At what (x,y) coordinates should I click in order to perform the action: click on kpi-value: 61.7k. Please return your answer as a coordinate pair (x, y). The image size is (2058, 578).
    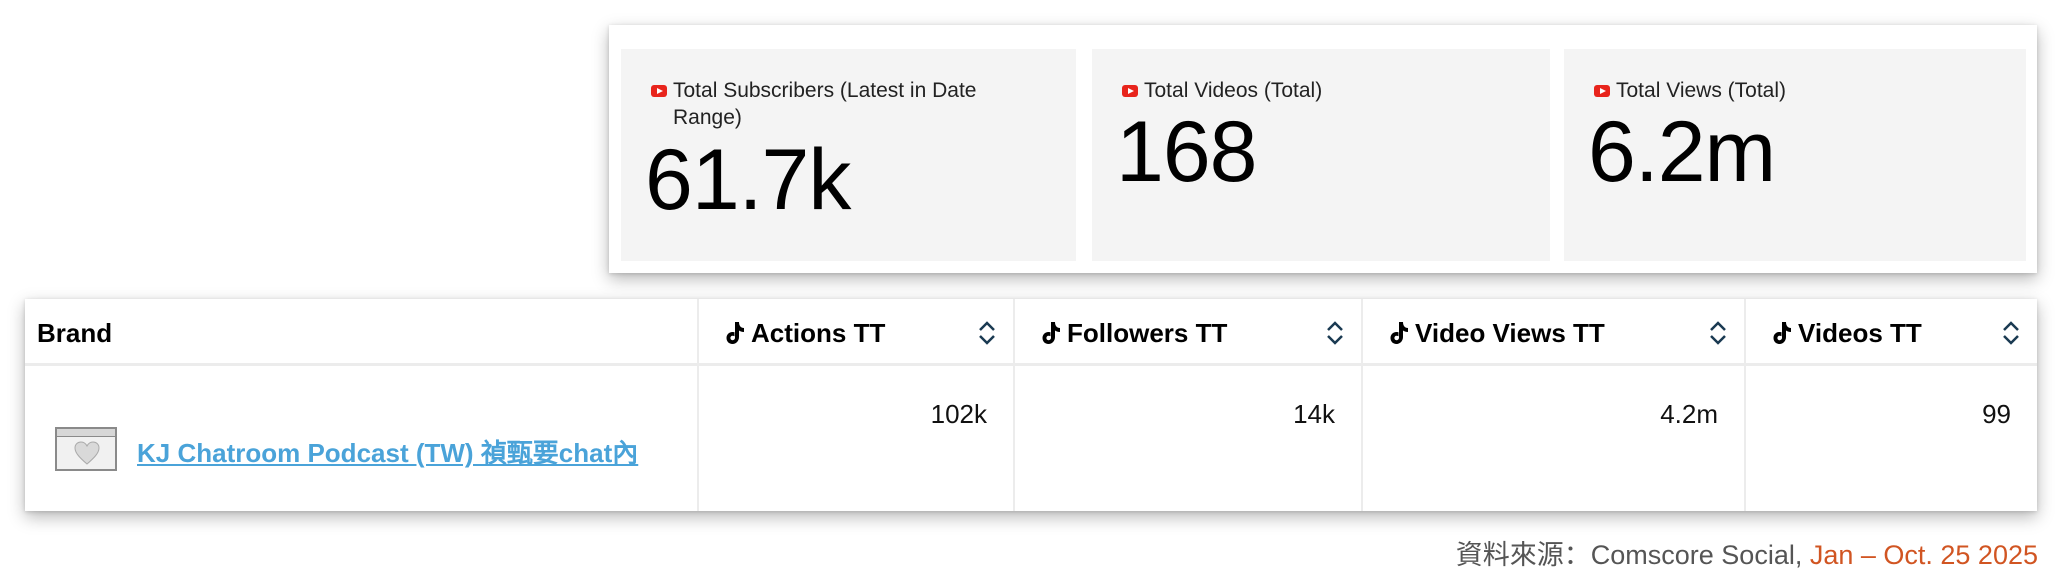
    Looking at the image, I should click on (748, 180).